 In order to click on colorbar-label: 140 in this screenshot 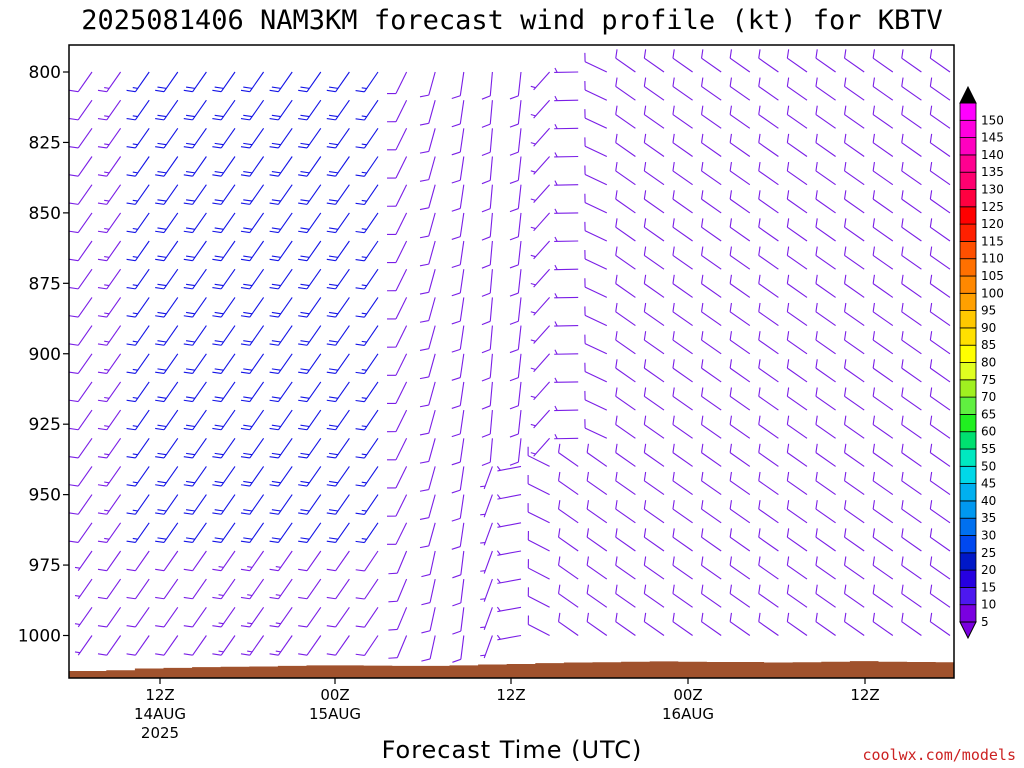, I will do `click(992, 155)`.